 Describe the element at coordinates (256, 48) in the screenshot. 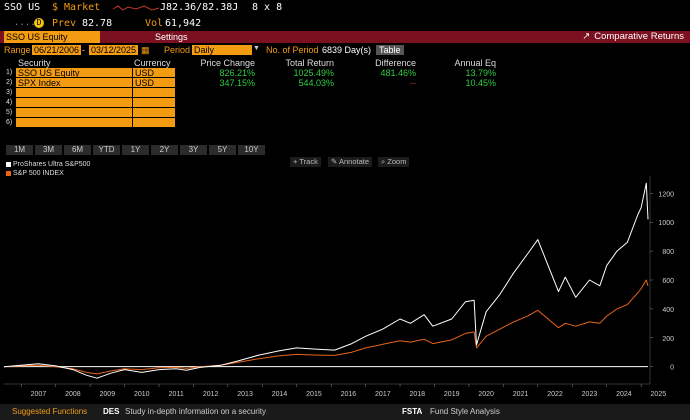

I see `chevron-down-icon: ▼` at that location.